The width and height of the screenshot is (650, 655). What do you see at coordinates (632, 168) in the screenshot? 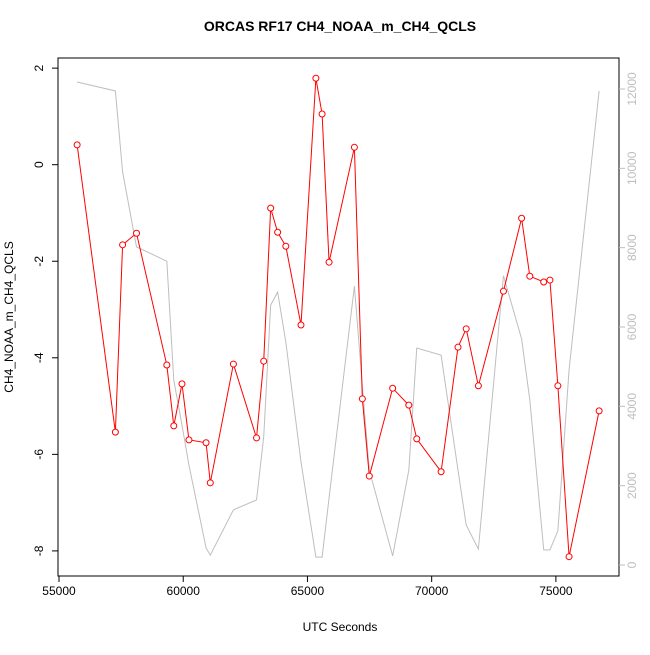
I see `y2-tick-label: 10000` at bounding box center [632, 168].